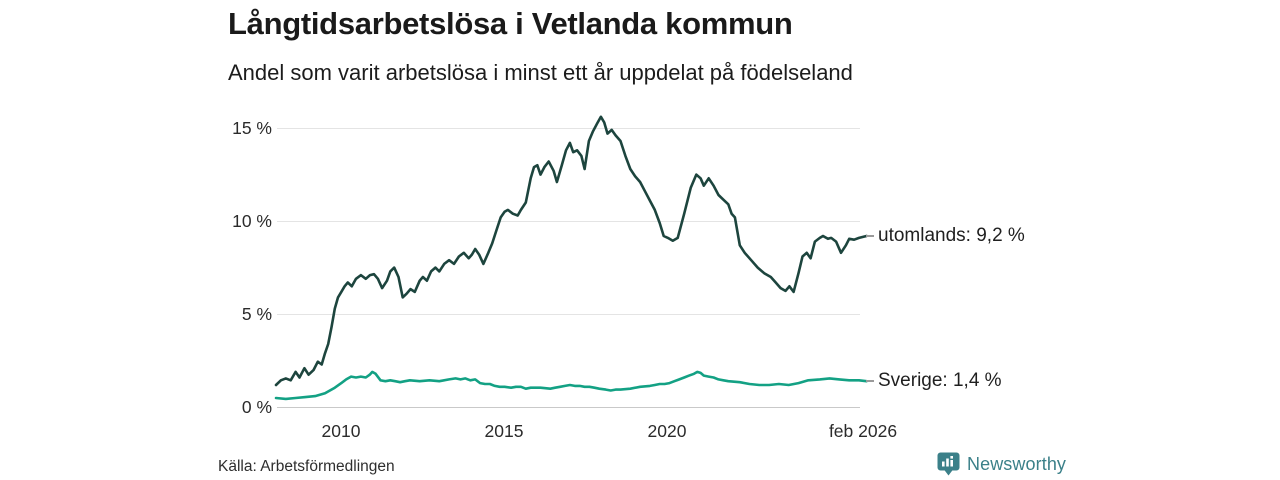 This screenshot has height=480, width=1280. Describe the element at coordinates (1017, 463) in the screenshot. I see `newsworthy-brand-text: Newsworthy` at that location.